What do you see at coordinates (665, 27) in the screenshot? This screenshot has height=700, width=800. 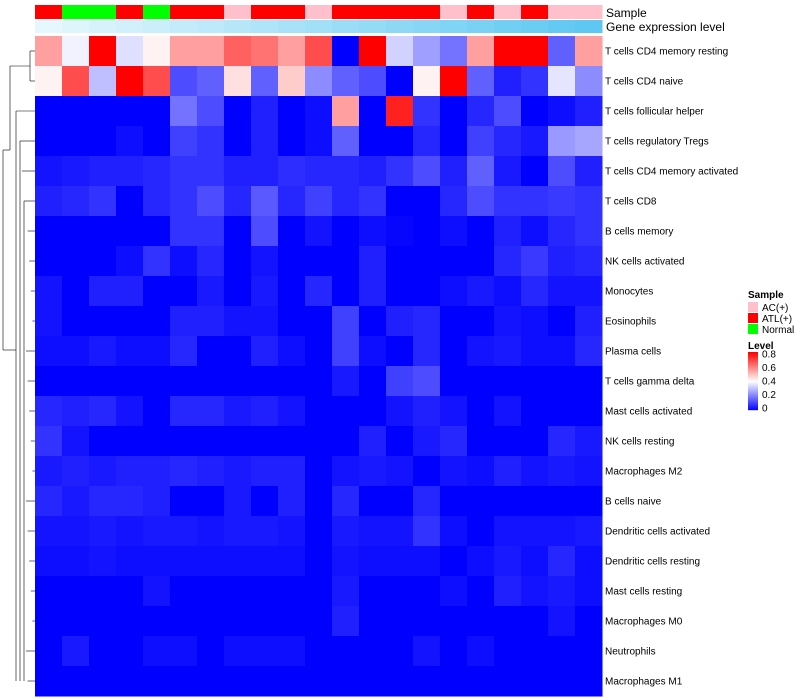 I see `annotation-label-expression: Gene expression level` at bounding box center [665, 27].